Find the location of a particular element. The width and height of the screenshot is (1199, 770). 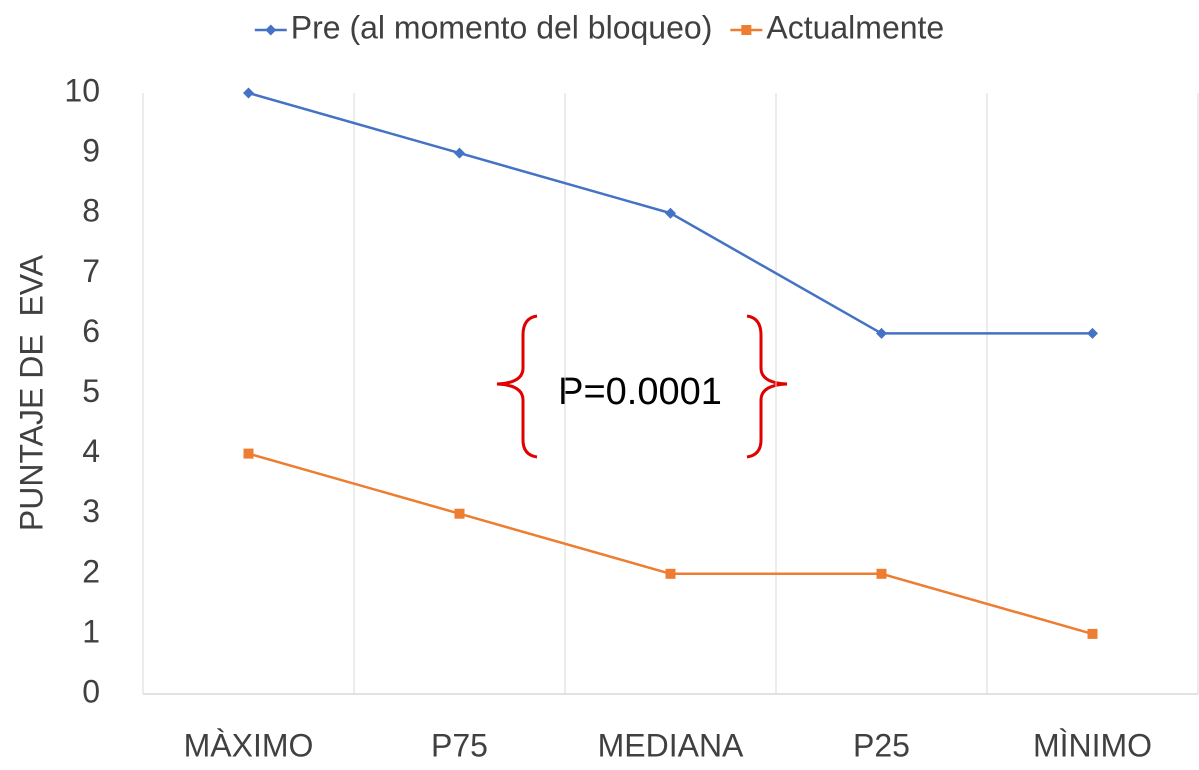

annotation-braces is located at coordinates (642, 386).